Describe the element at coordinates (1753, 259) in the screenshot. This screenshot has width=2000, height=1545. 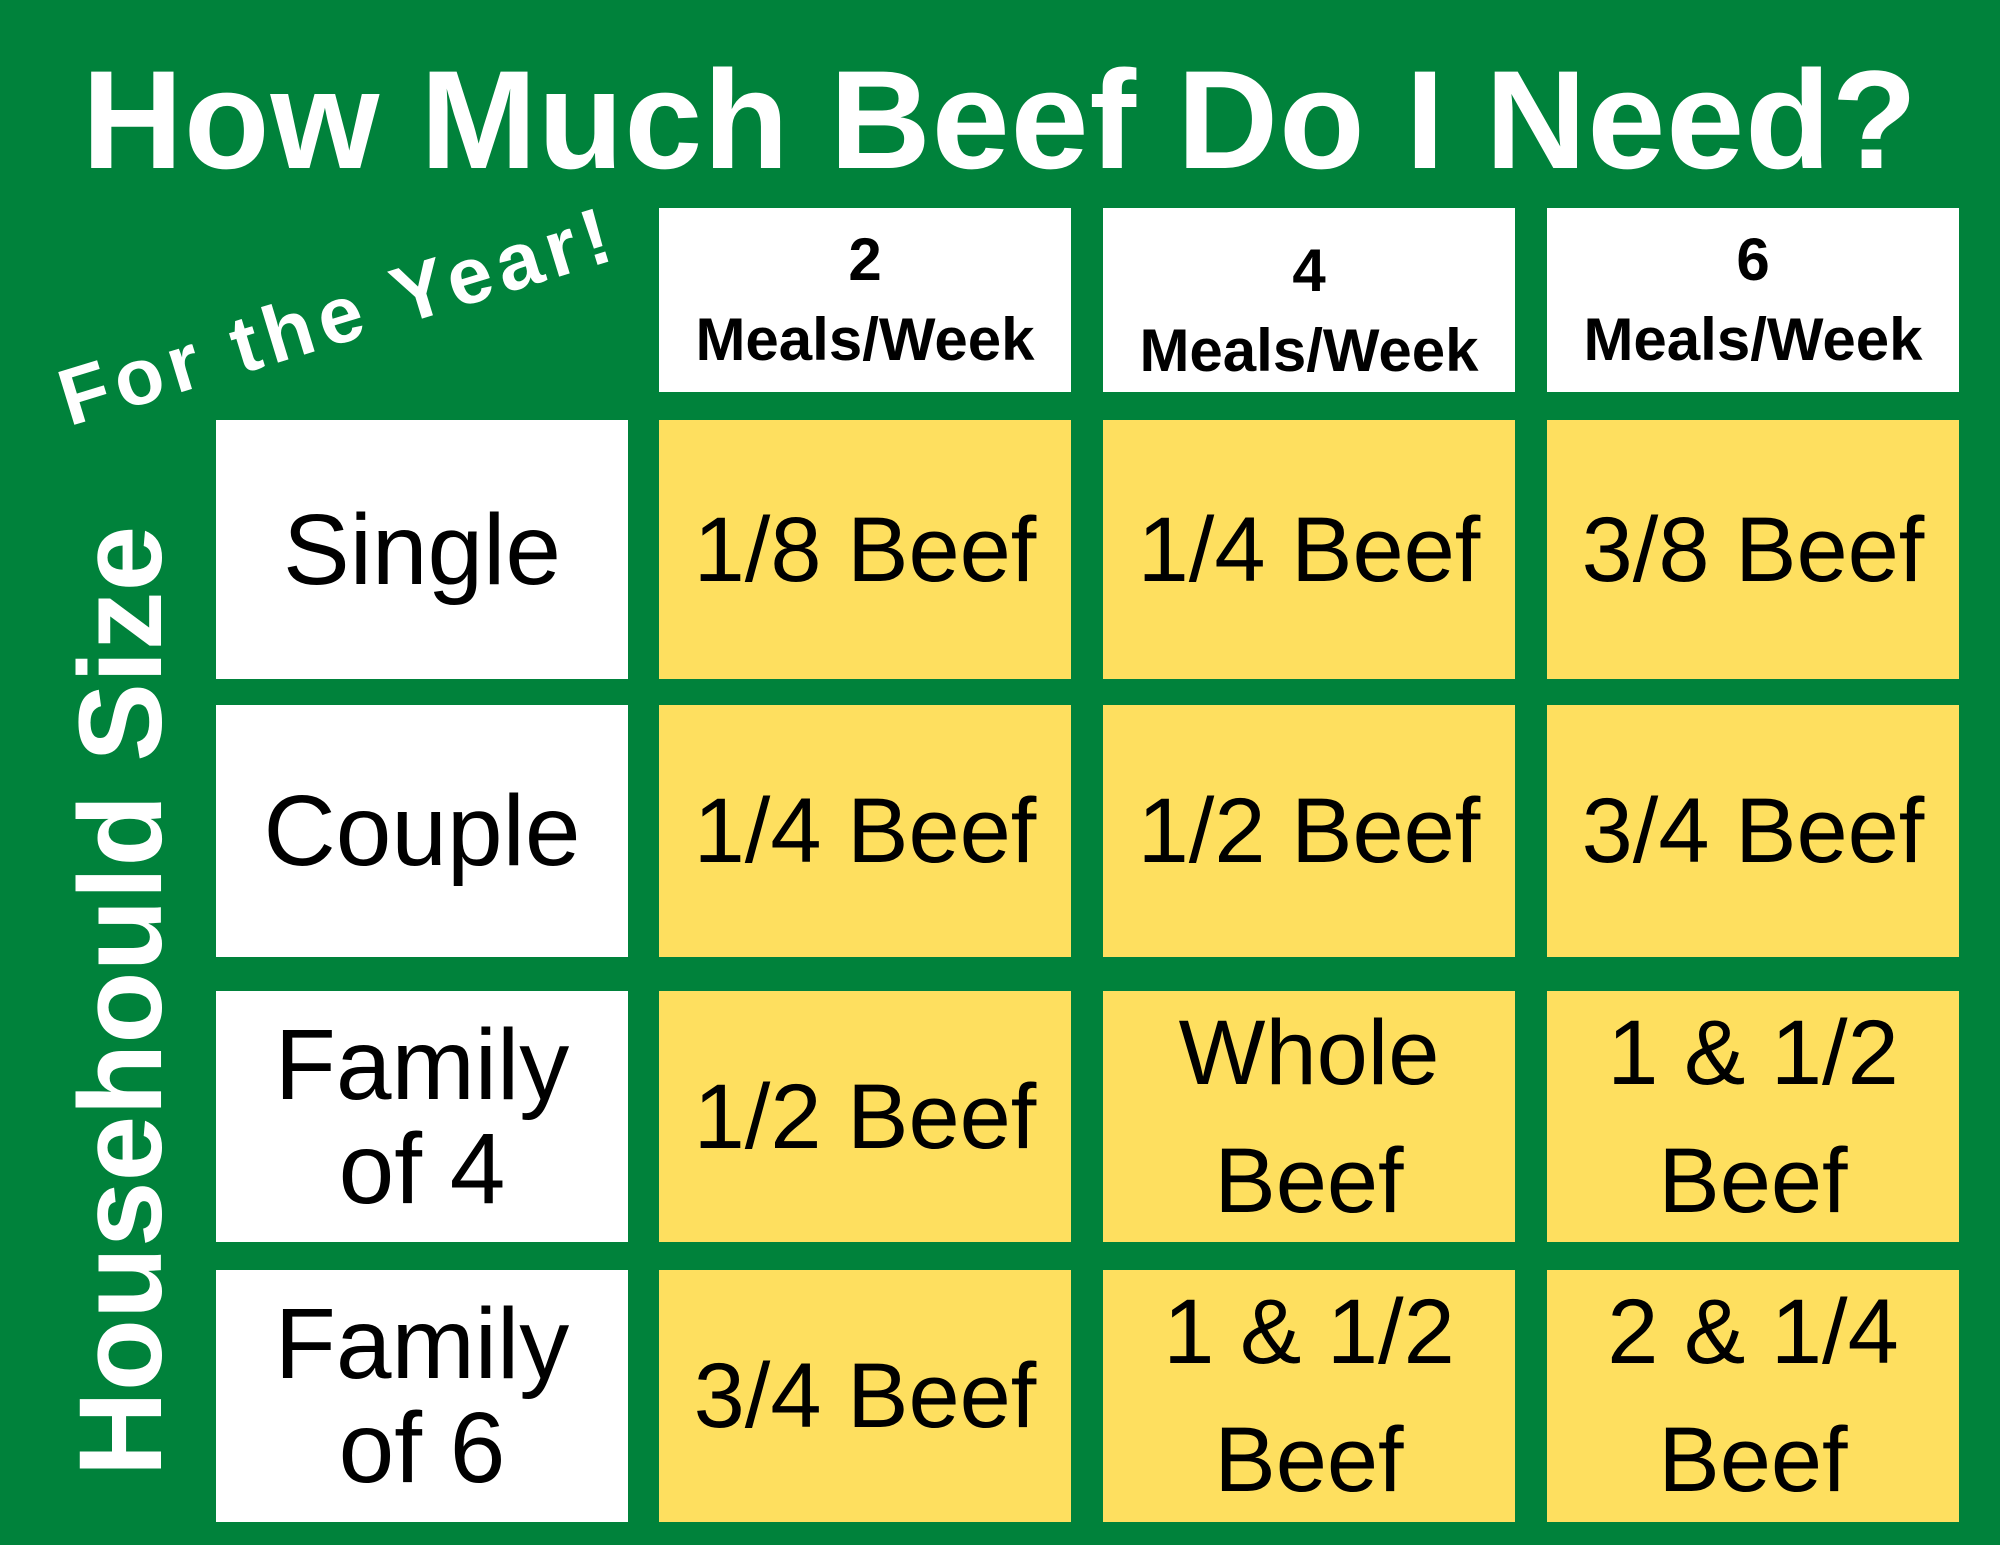
I see `meal-count: 6` at that location.